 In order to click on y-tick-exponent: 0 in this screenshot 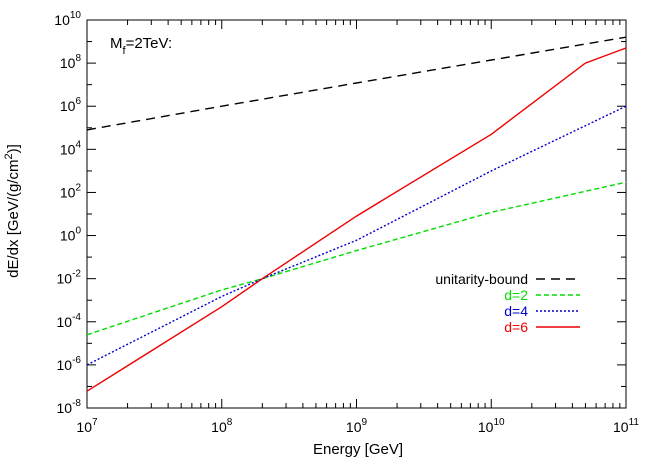, I will do `click(78, 231)`.